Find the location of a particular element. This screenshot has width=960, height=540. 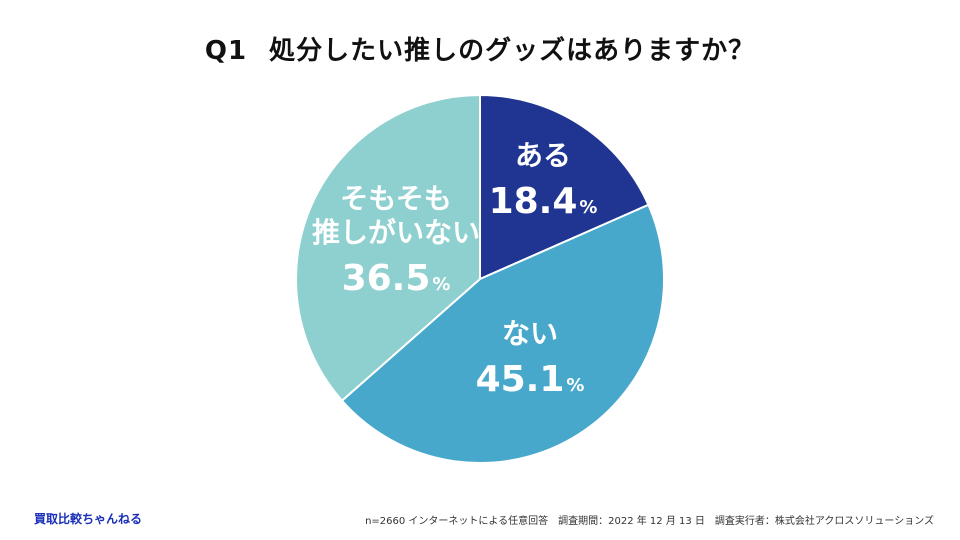

slice-label-1-line-1: ある is located at coordinates (543, 155).